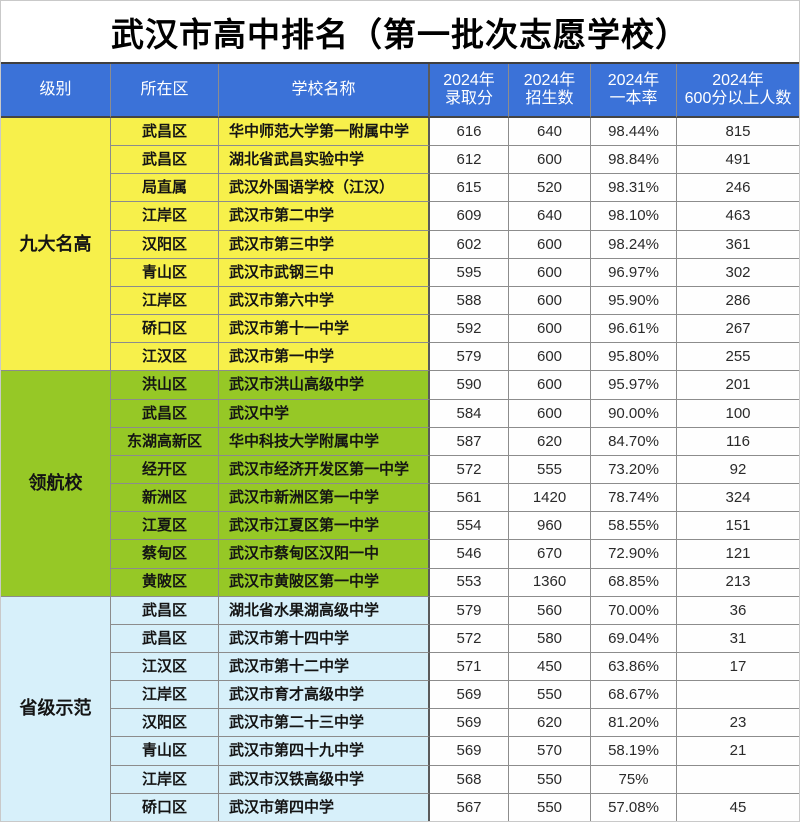 The image size is (800, 822). What do you see at coordinates (324, 470) in the screenshot?
I see `school-cell: 武汉市经济开发区第一中学` at bounding box center [324, 470].